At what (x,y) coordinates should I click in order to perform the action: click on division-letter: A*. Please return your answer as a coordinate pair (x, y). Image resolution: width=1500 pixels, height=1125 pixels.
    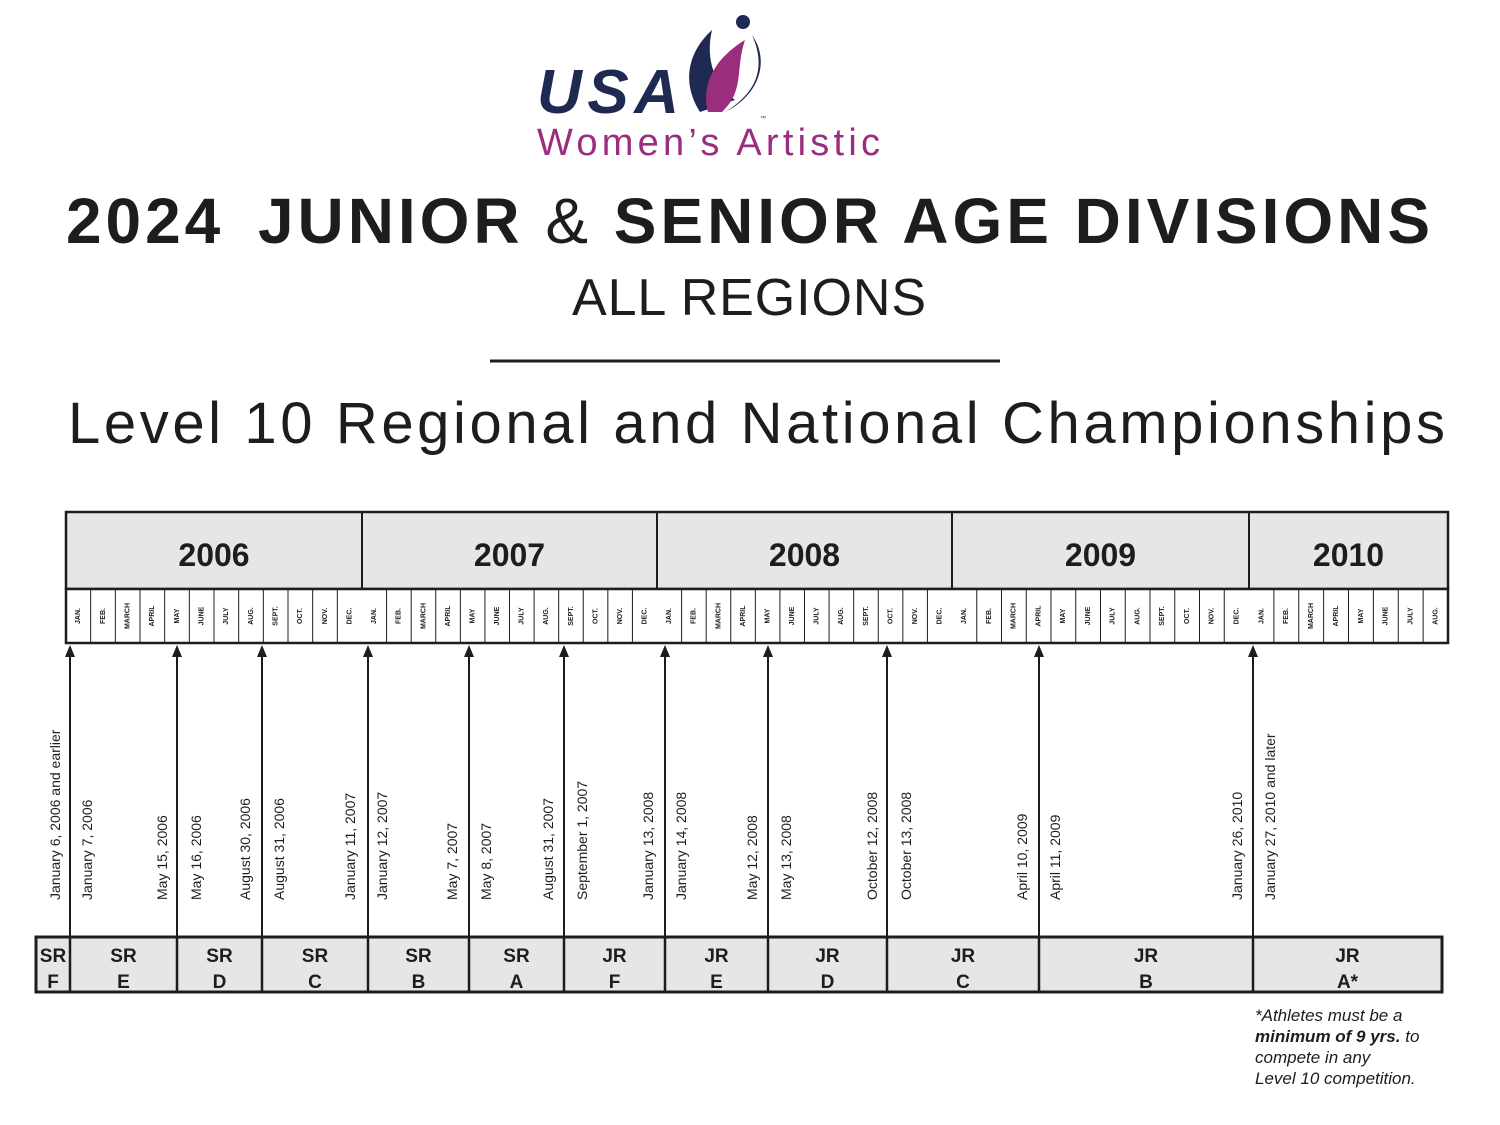
    Looking at the image, I should click on (1348, 982).